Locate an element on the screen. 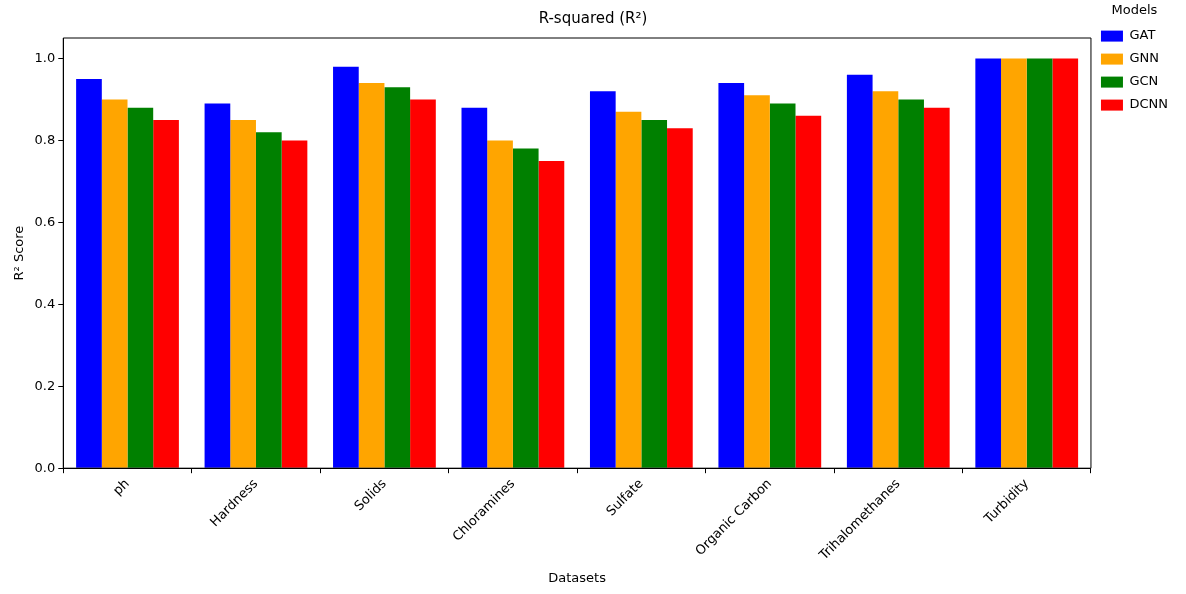 Image resolution: width=1186 pixels, height=594 pixels. legend-label: GAT is located at coordinates (1142, 35).